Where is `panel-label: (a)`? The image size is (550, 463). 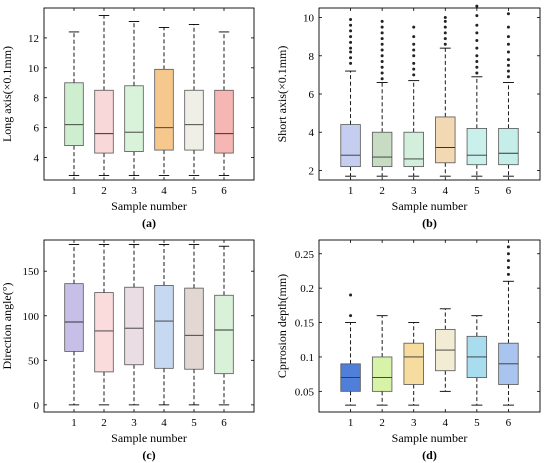 panel-label: (a) is located at coordinates (149, 223).